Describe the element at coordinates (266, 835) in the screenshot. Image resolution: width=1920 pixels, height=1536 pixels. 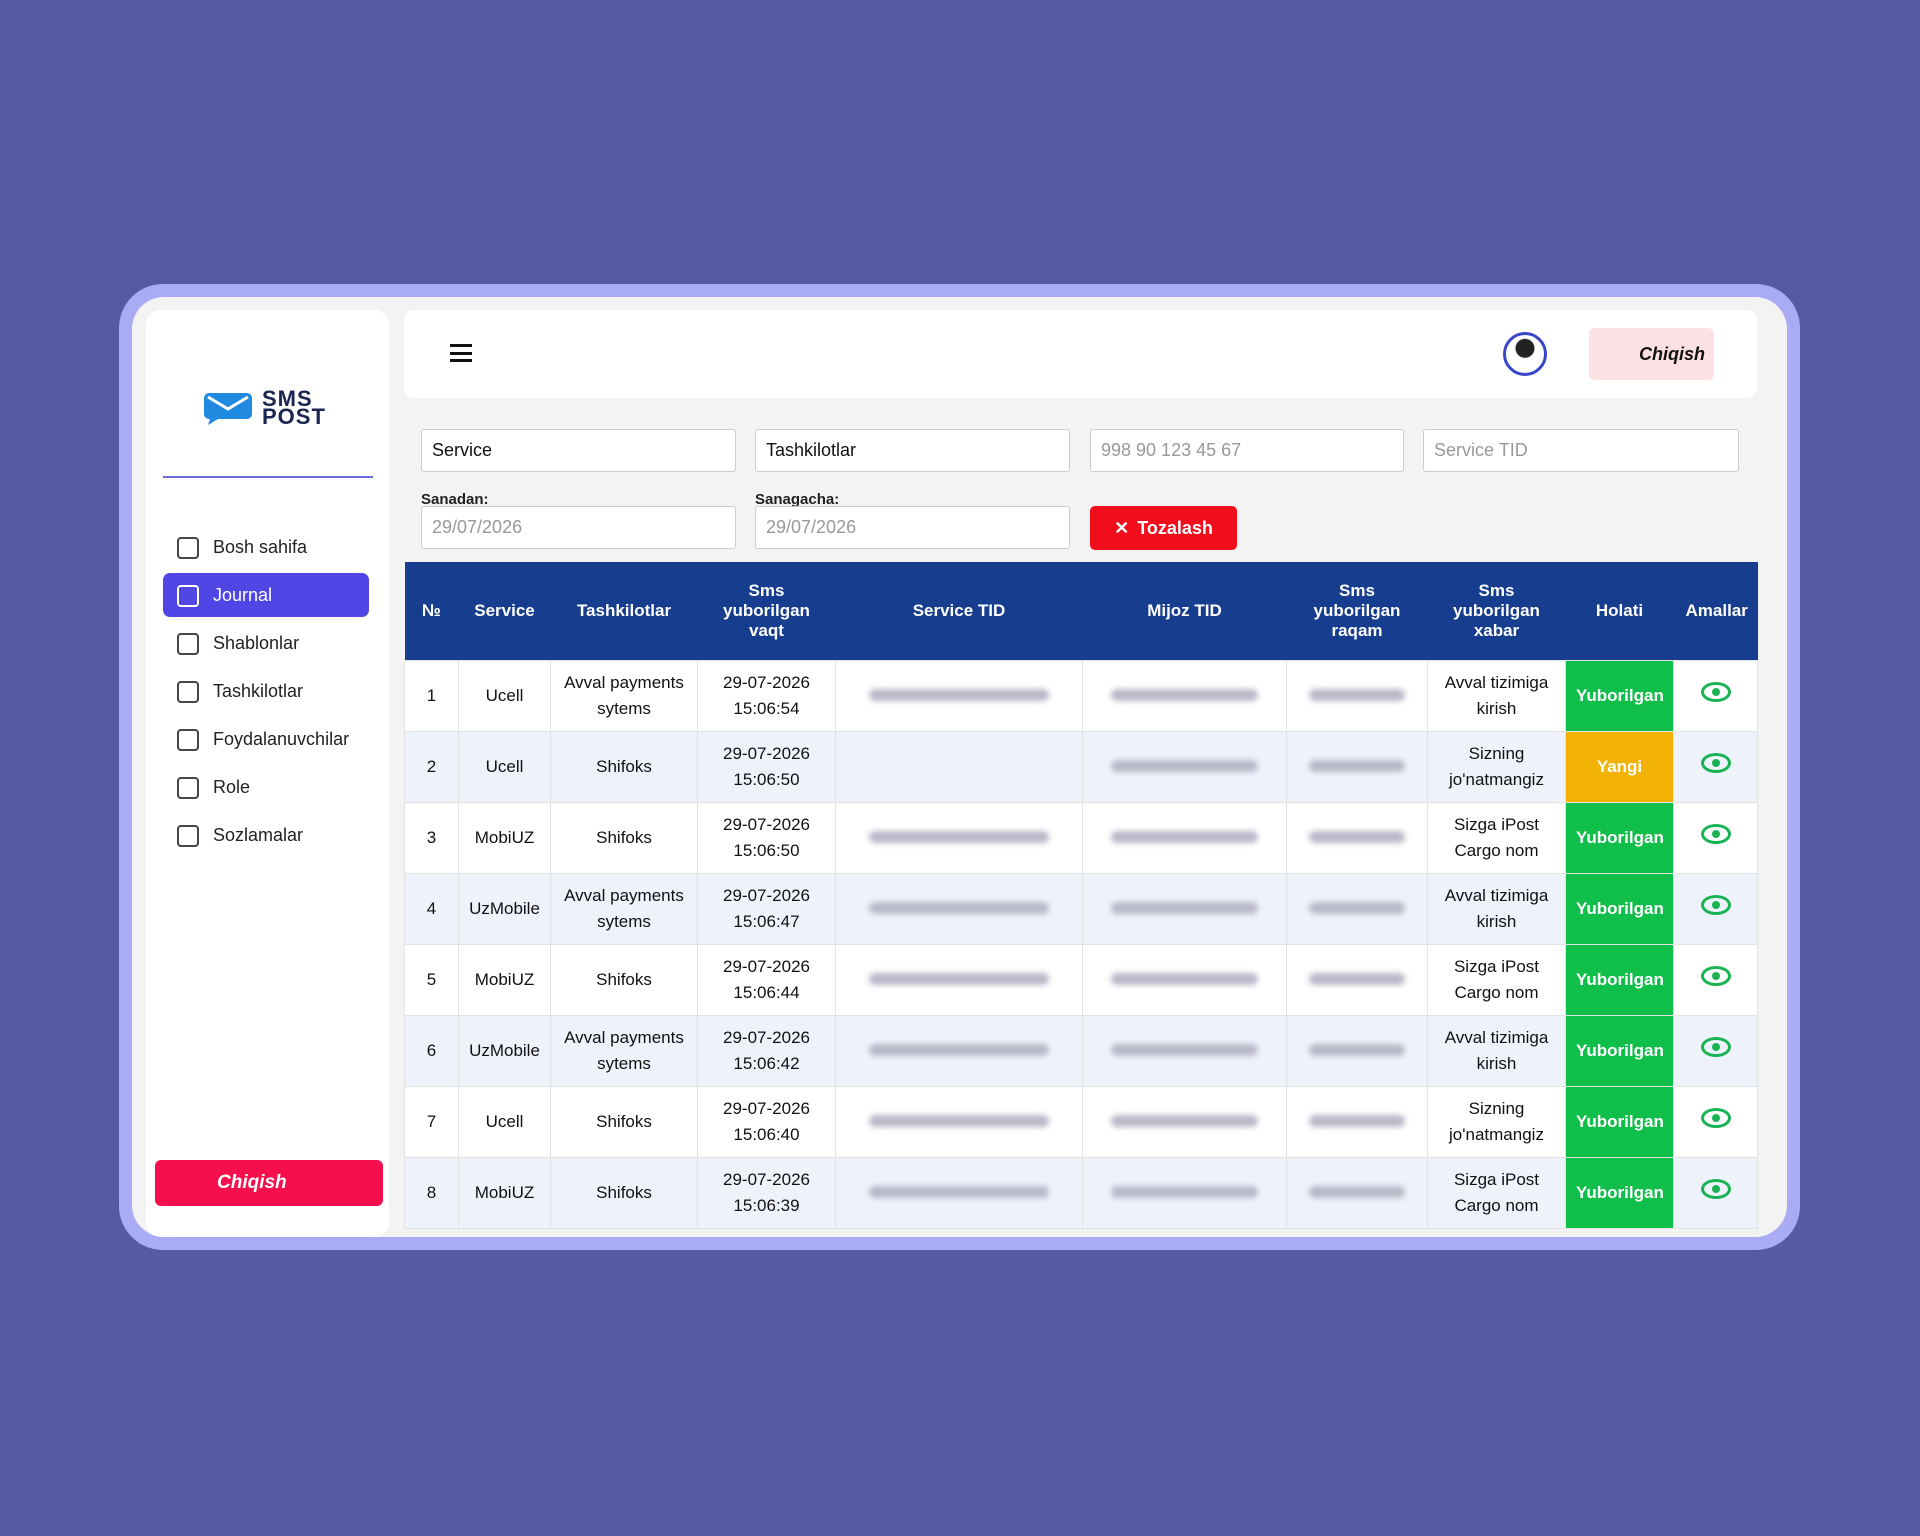
I see `nav-item: Sozlamalar` at that location.